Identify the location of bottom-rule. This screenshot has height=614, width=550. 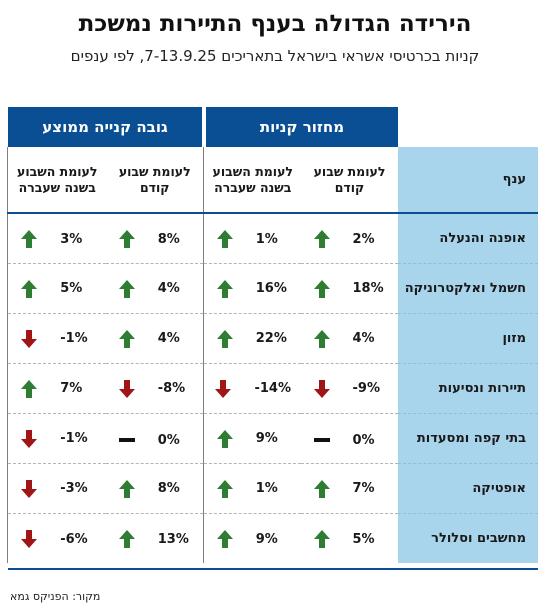
(273, 569).